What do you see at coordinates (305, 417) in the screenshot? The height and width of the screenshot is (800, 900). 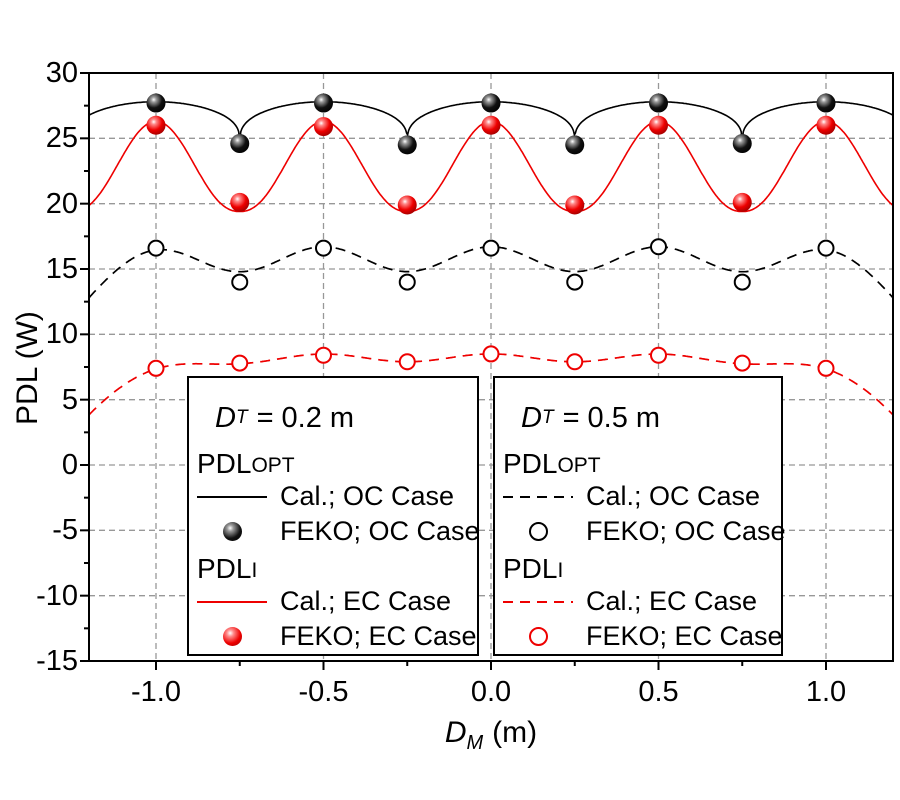 I see `legend-title-value: = 0.2 m` at bounding box center [305, 417].